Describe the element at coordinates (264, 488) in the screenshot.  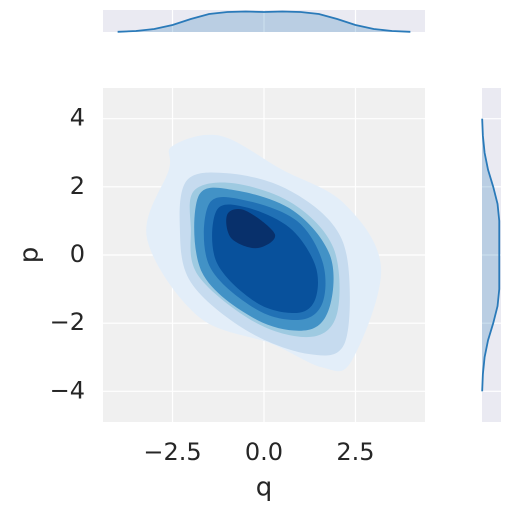
I see `x-axis-label: q` at that location.